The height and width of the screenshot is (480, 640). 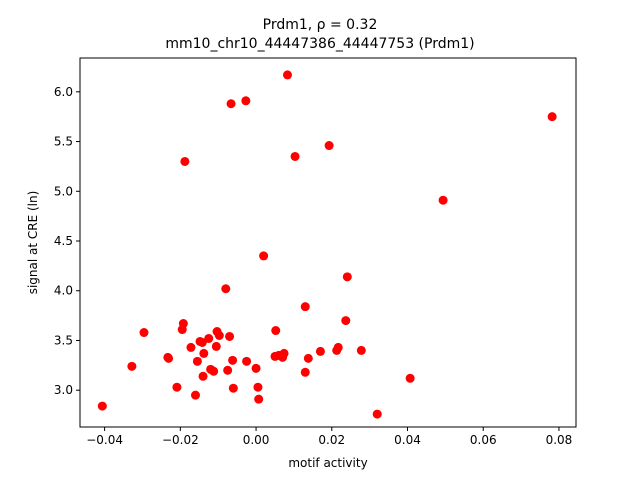 I want to click on x-axis-label: motif activity, so click(x=327, y=463).